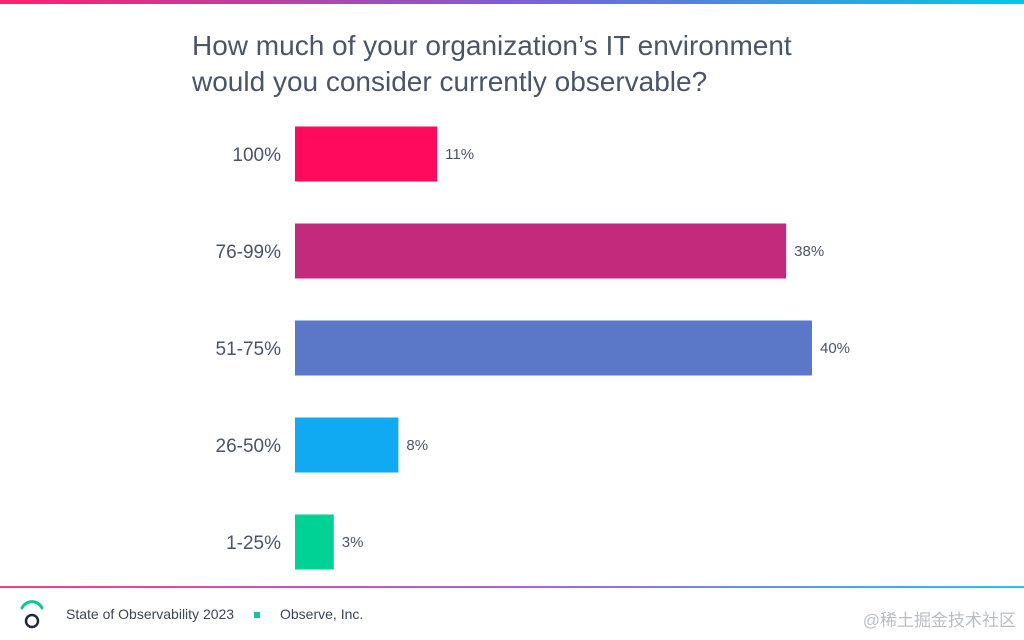  Describe the element at coordinates (512, 587) in the screenshot. I see `footer-divider` at that location.